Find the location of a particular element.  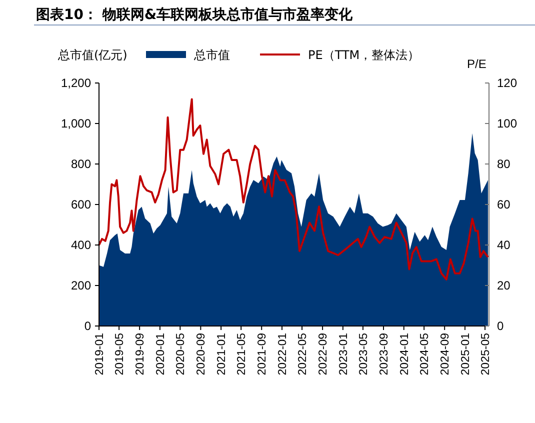

y2-tick-label: 0 is located at coordinates (500, 326).